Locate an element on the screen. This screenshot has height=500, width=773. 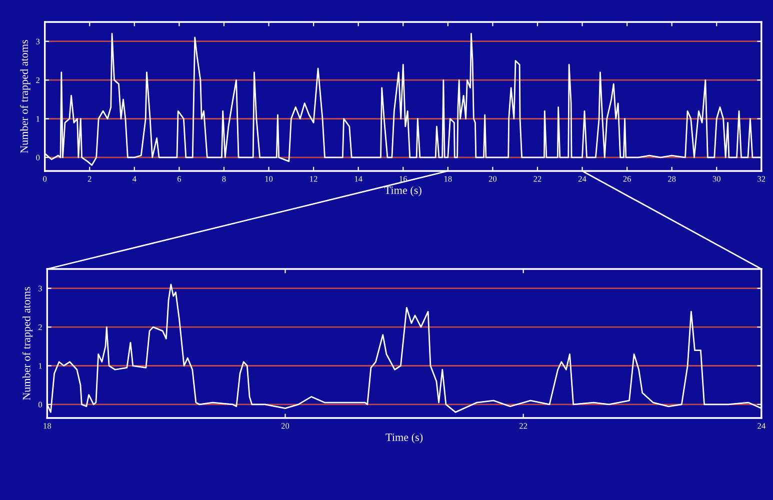
x-tick-label: 0 is located at coordinates (45, 179).